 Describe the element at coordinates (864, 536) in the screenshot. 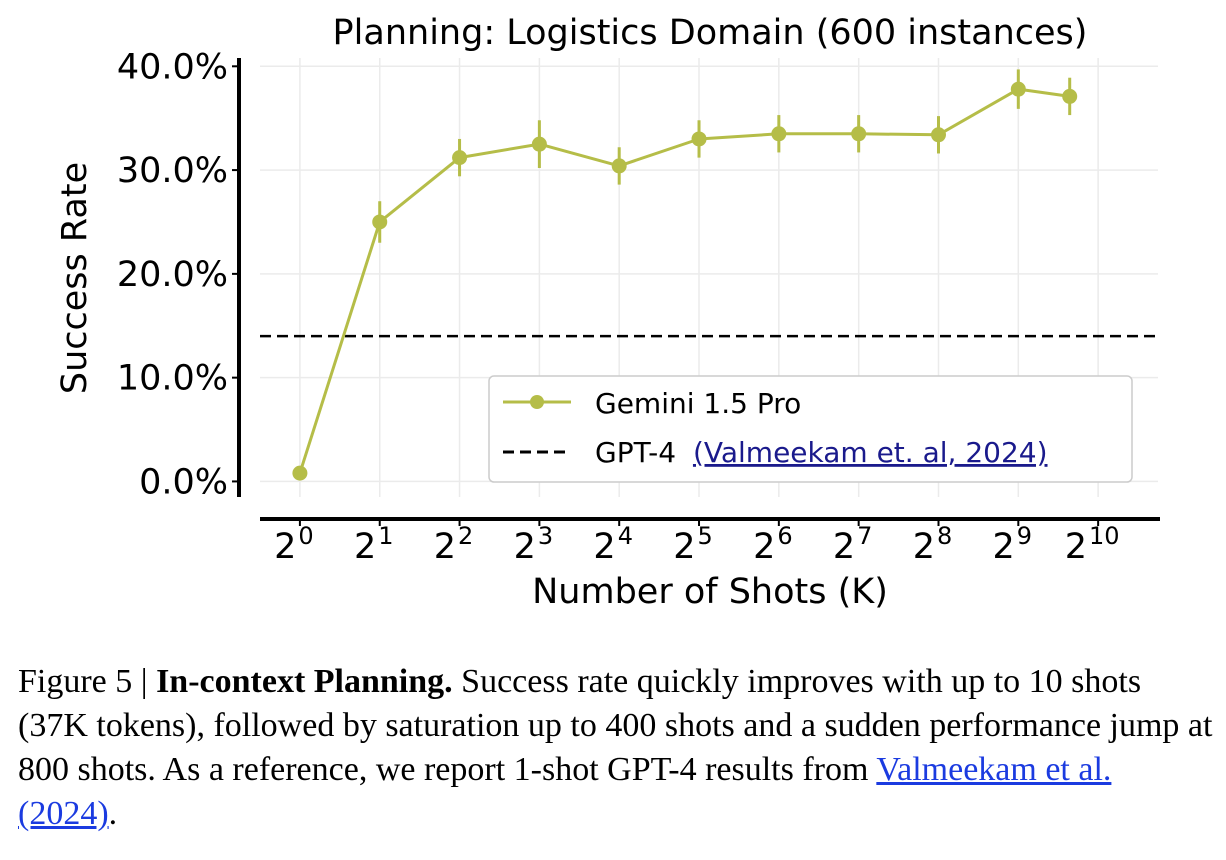

I see `x-tick-exponent: 7` at that location.